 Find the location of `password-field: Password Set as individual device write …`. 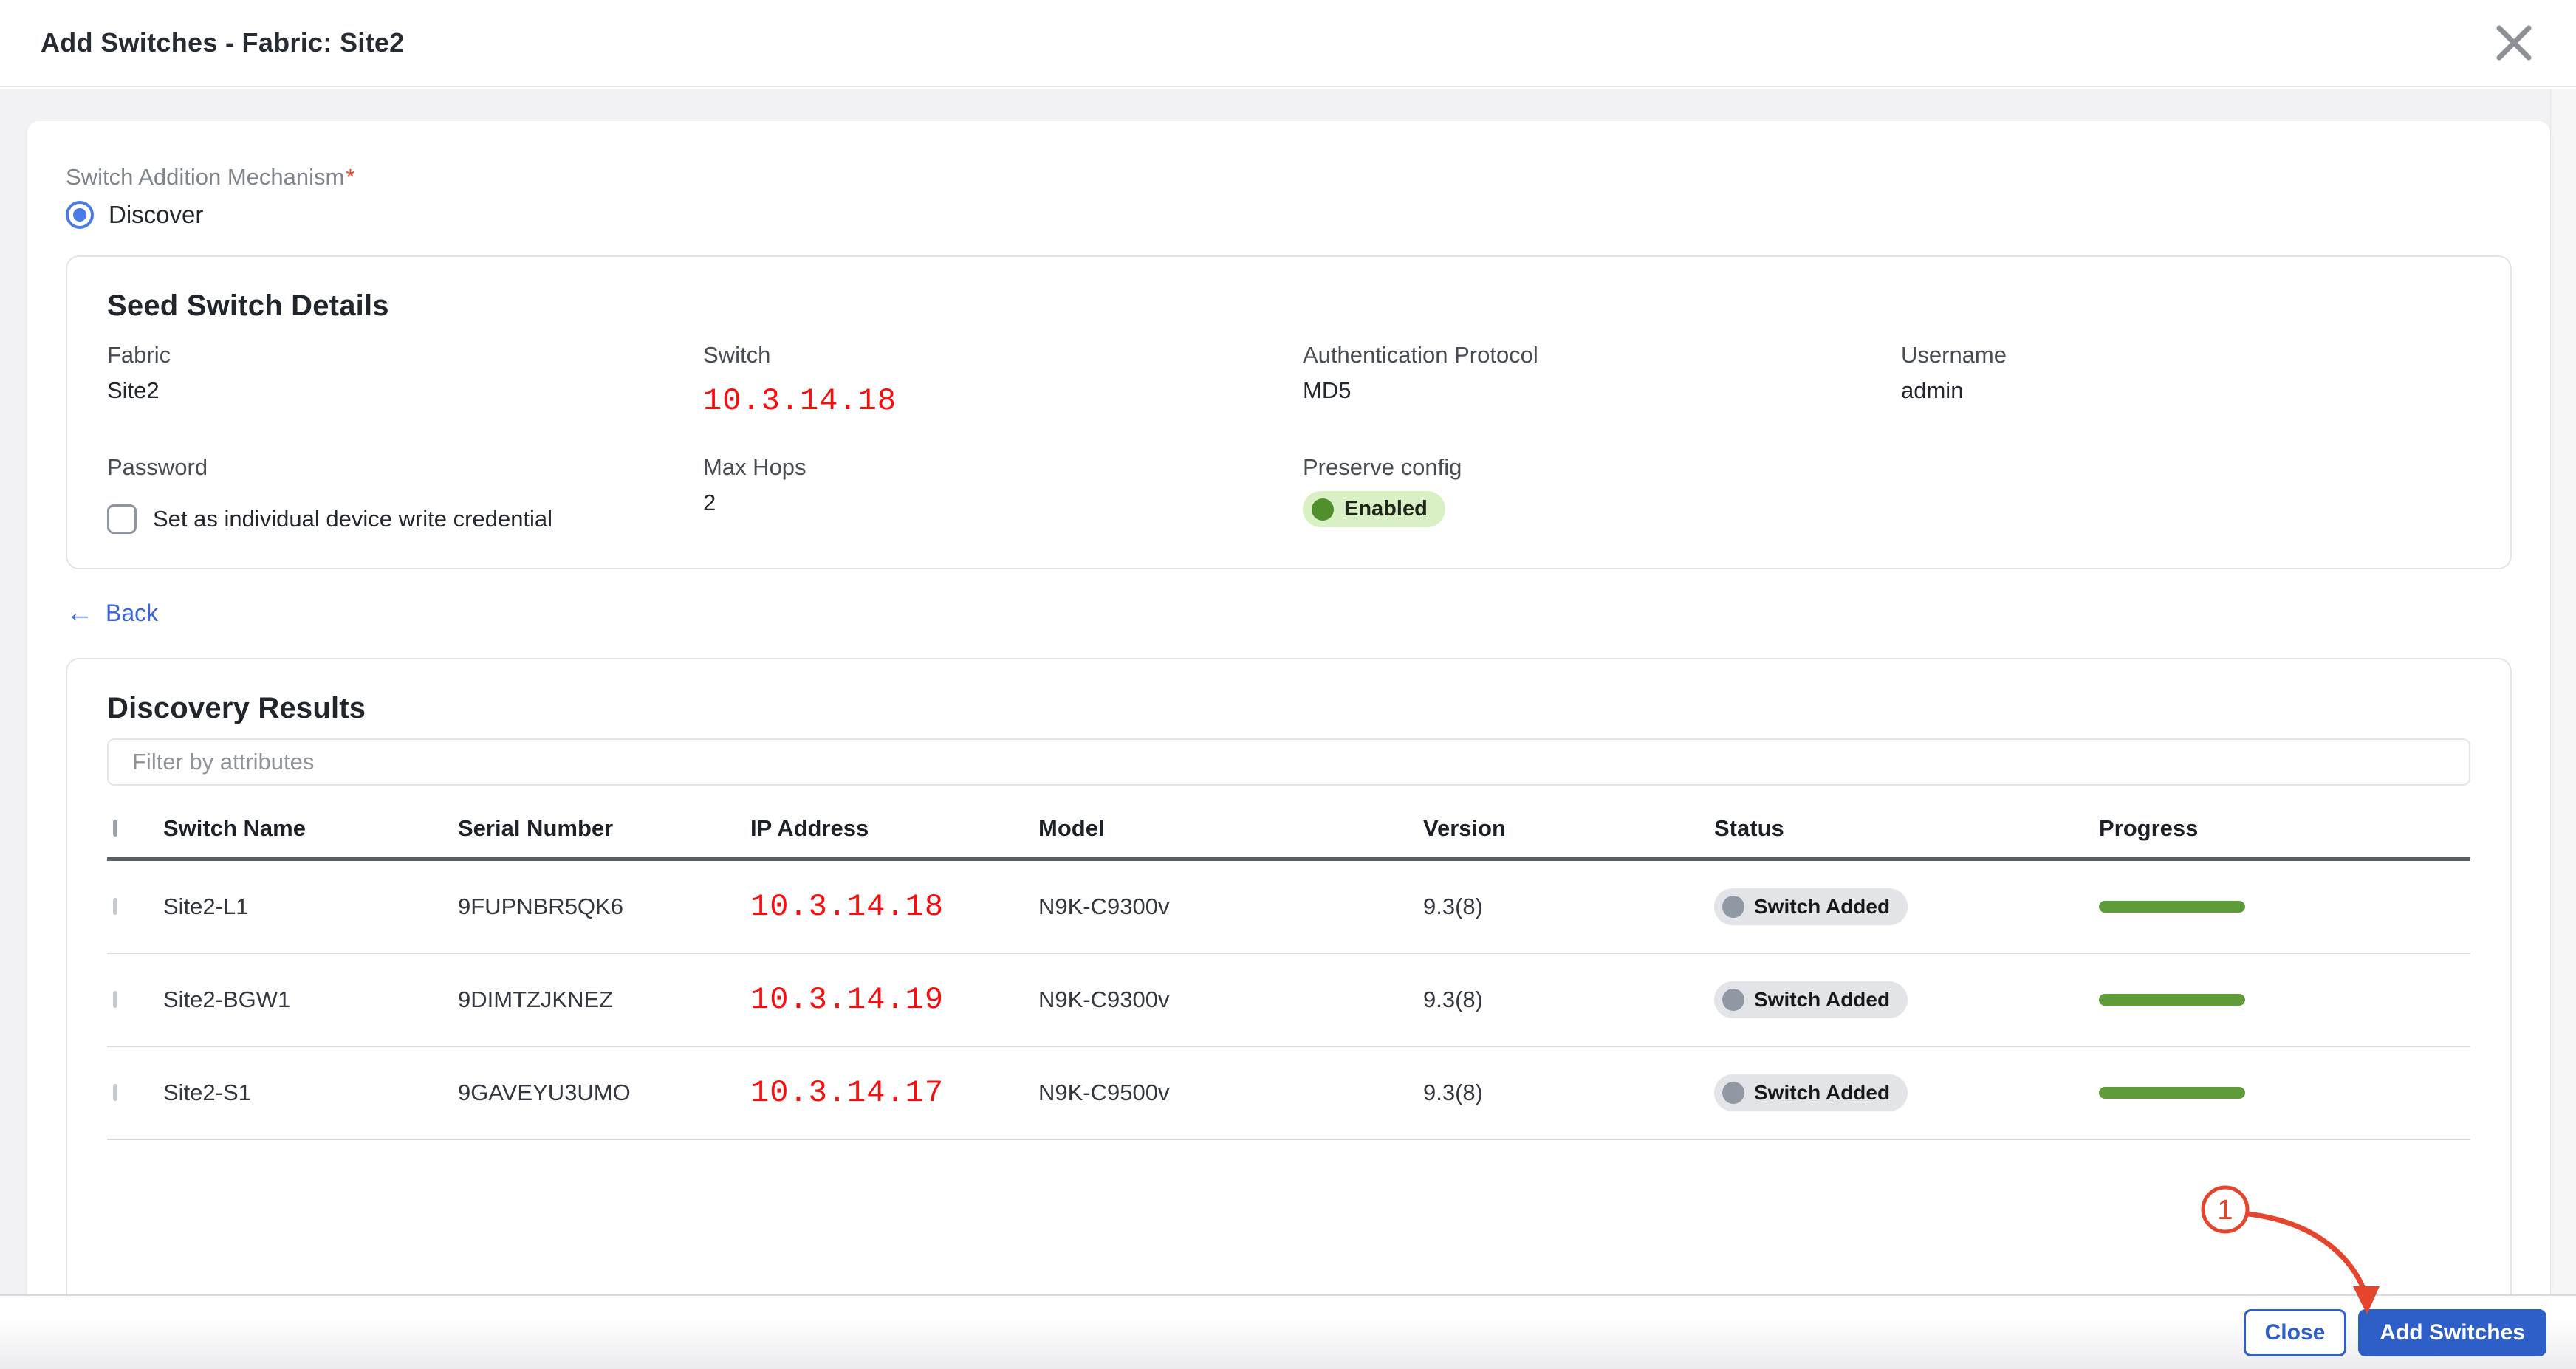

password-field: Password Set as individual device write … is located at coordinates (405, 493).